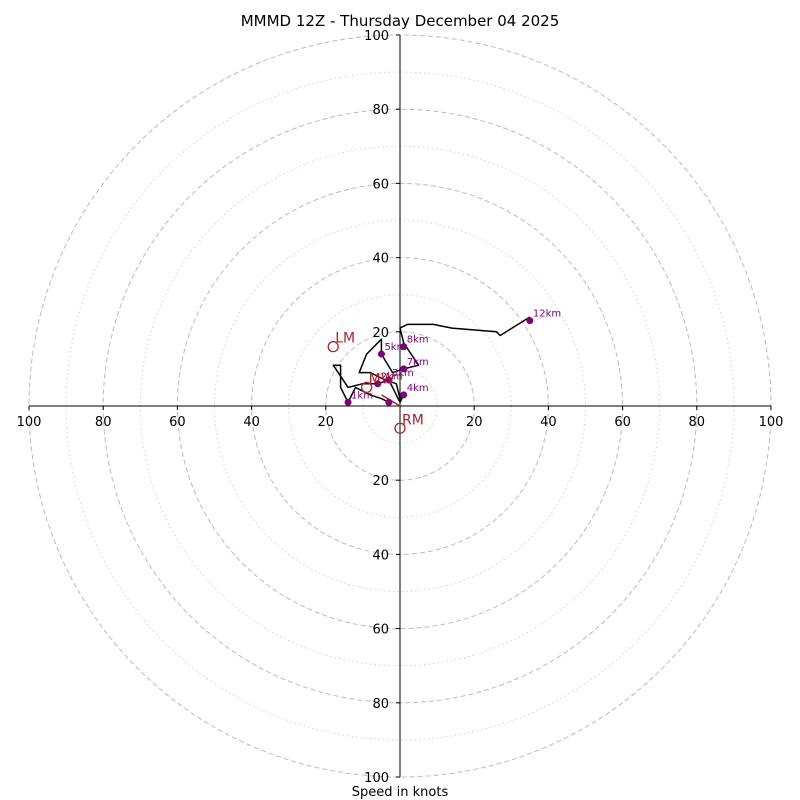 The image size is (800, 800). I want to click on storm-motion-markers: LM RM MW, so click(375, 382).